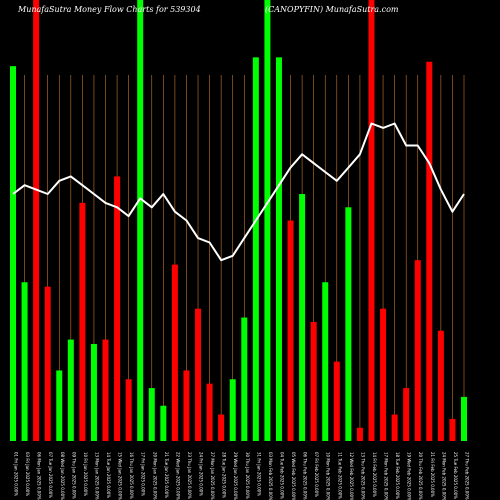  Describe the element at coordinates (39, 476) in the screenshot. I see `x-tick-label: 06 Mon Jan 2025 0.00%` at that location.